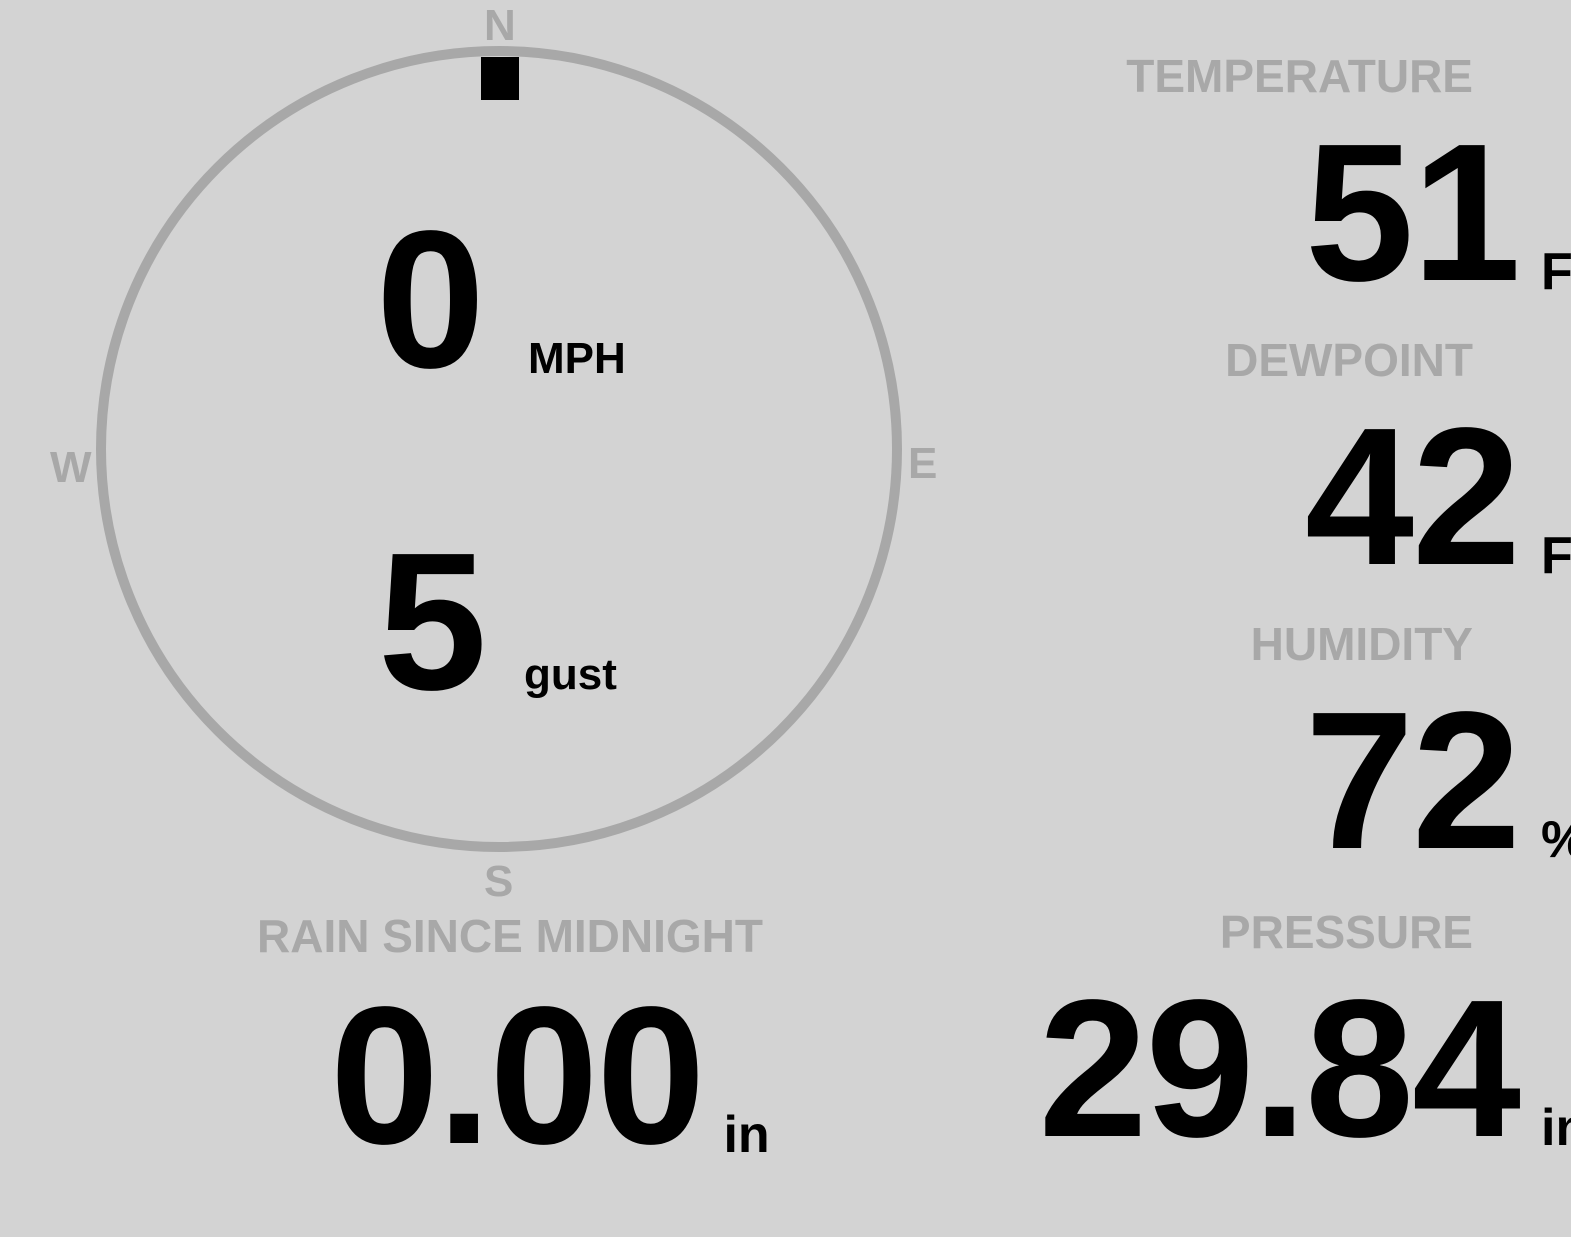  Describe the element at coordinates (1556, 555) in the screenshot. I see `dewpoint-unit: F` at that location.